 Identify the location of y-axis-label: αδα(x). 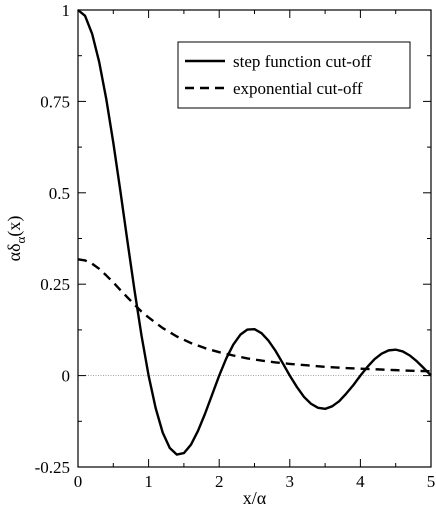
(16, 239).